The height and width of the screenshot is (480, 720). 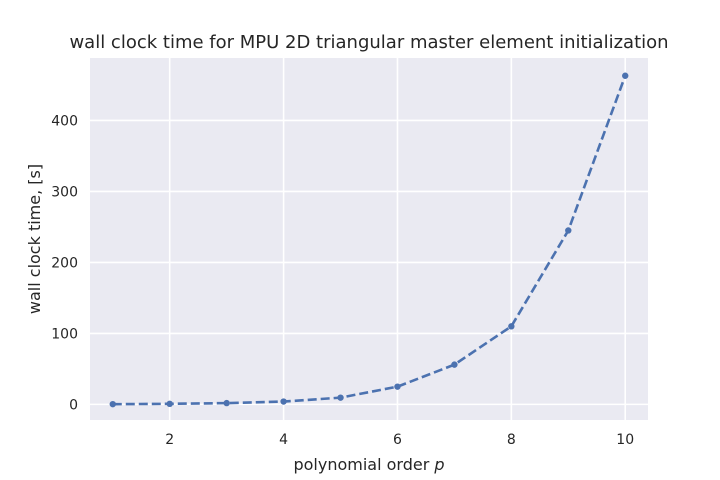 I want to click on y-tick-label: 200, so click(x=64, y=263).